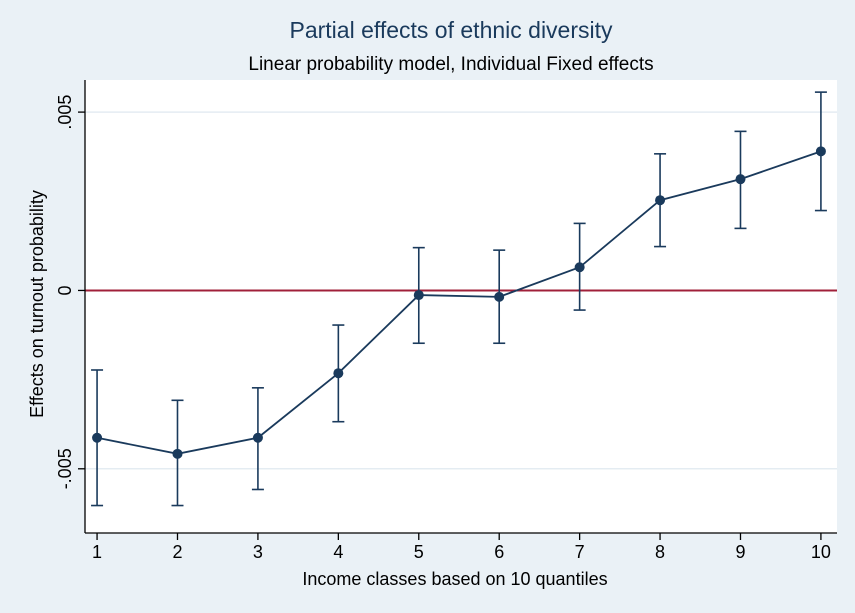 The width and height of the screenshot is (855, 613). What do you see at coordinates (660, 552) in the screenshot?
I see `x-tick-label: 8` at bounding box center [660, 552].